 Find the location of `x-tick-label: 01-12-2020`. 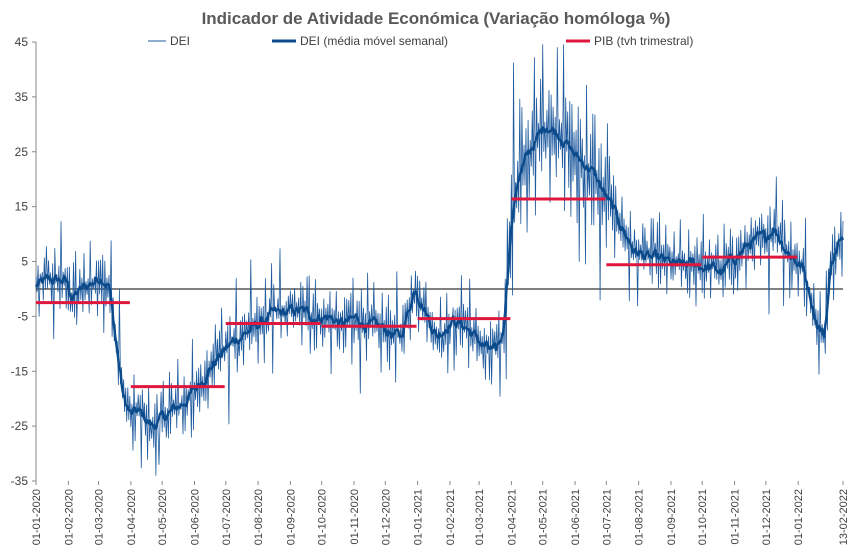

x-tick-label: 01-12-2020 is located at coordinates (386, 517).